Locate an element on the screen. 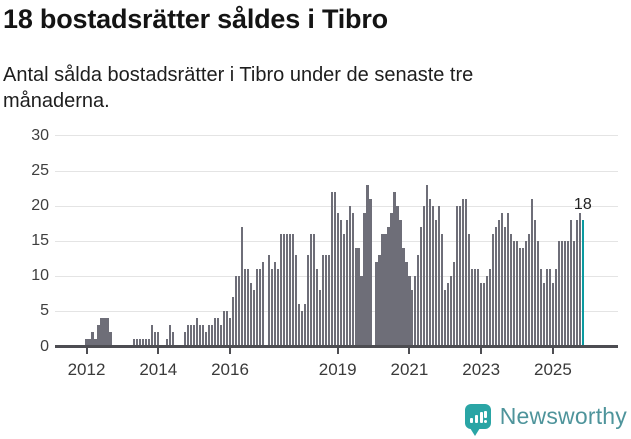 The height and width of the screenshot is (439, 631). y-tick-label: 10 is located at coordinates (40, 276).